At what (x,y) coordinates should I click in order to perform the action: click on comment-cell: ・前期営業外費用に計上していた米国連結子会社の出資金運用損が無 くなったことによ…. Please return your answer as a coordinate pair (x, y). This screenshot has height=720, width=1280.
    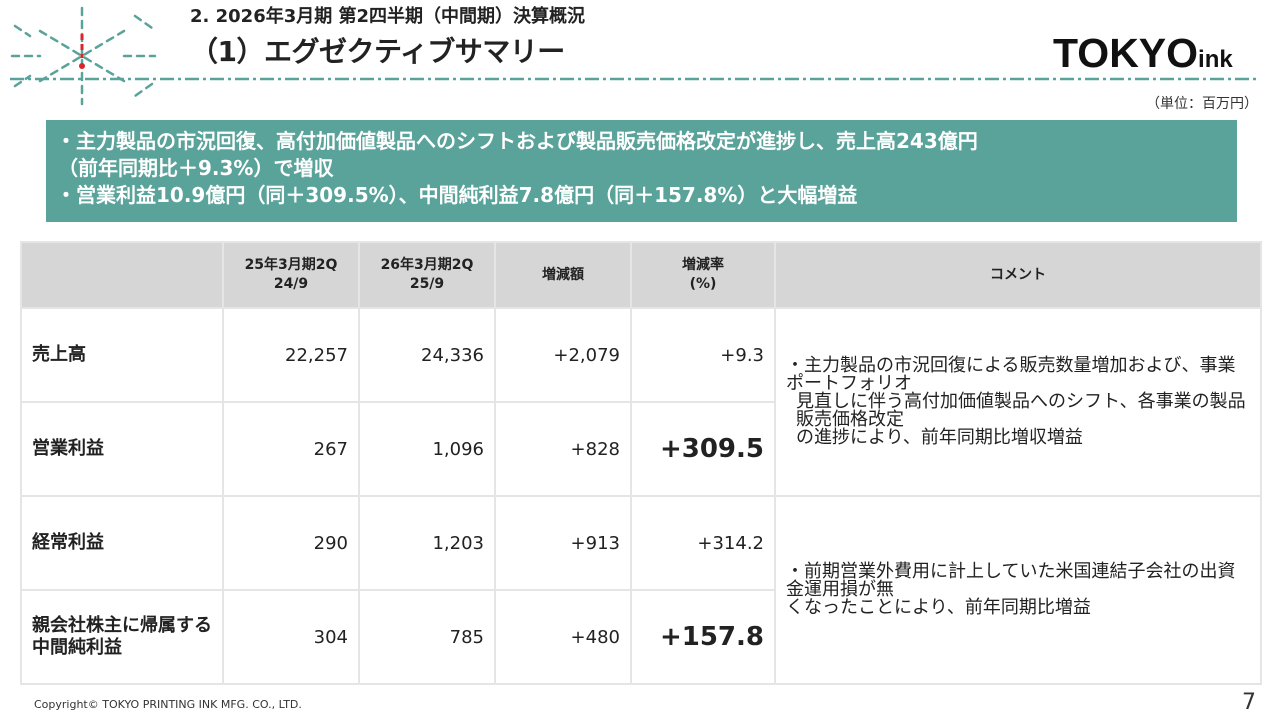
    Looking at the image, I should click on (1018, 590).